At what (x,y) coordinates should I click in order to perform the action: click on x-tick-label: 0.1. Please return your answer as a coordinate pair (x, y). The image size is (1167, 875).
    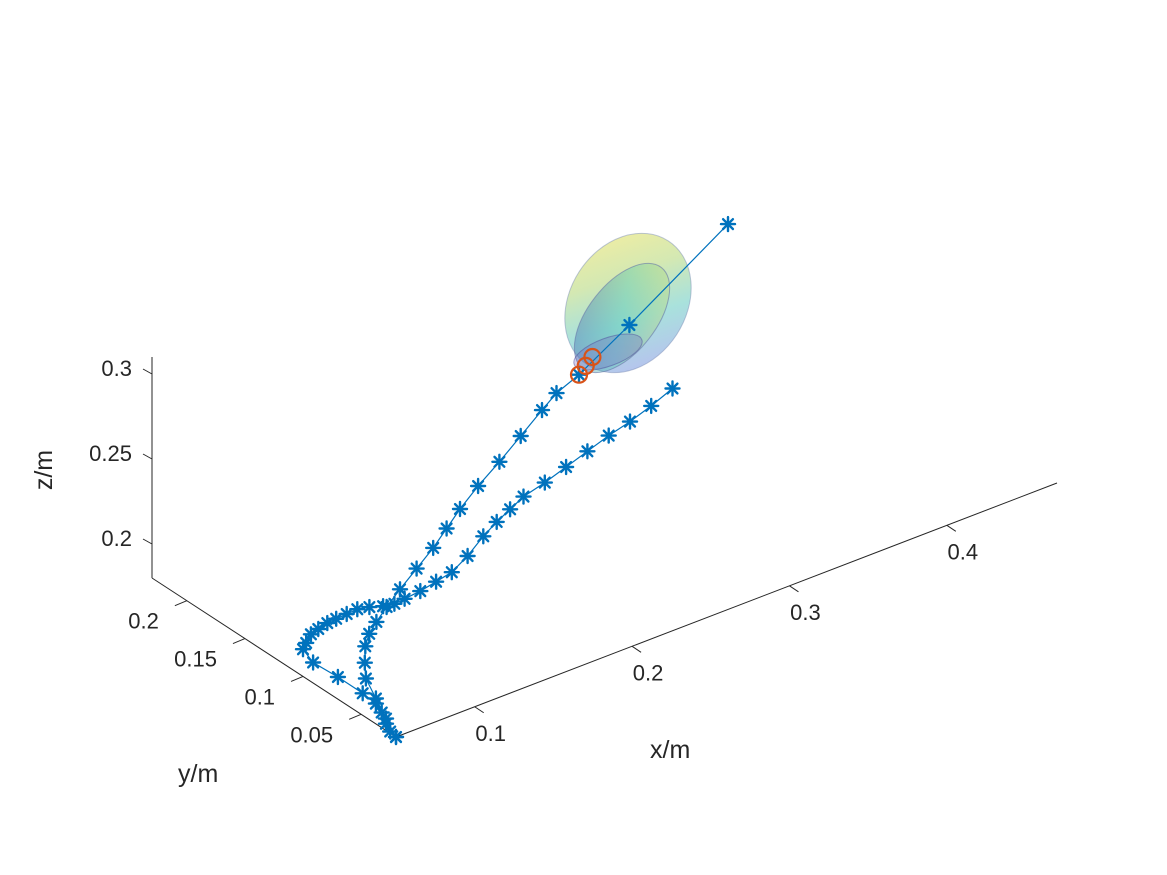
    Looking at the image, I should click on (490, 733).